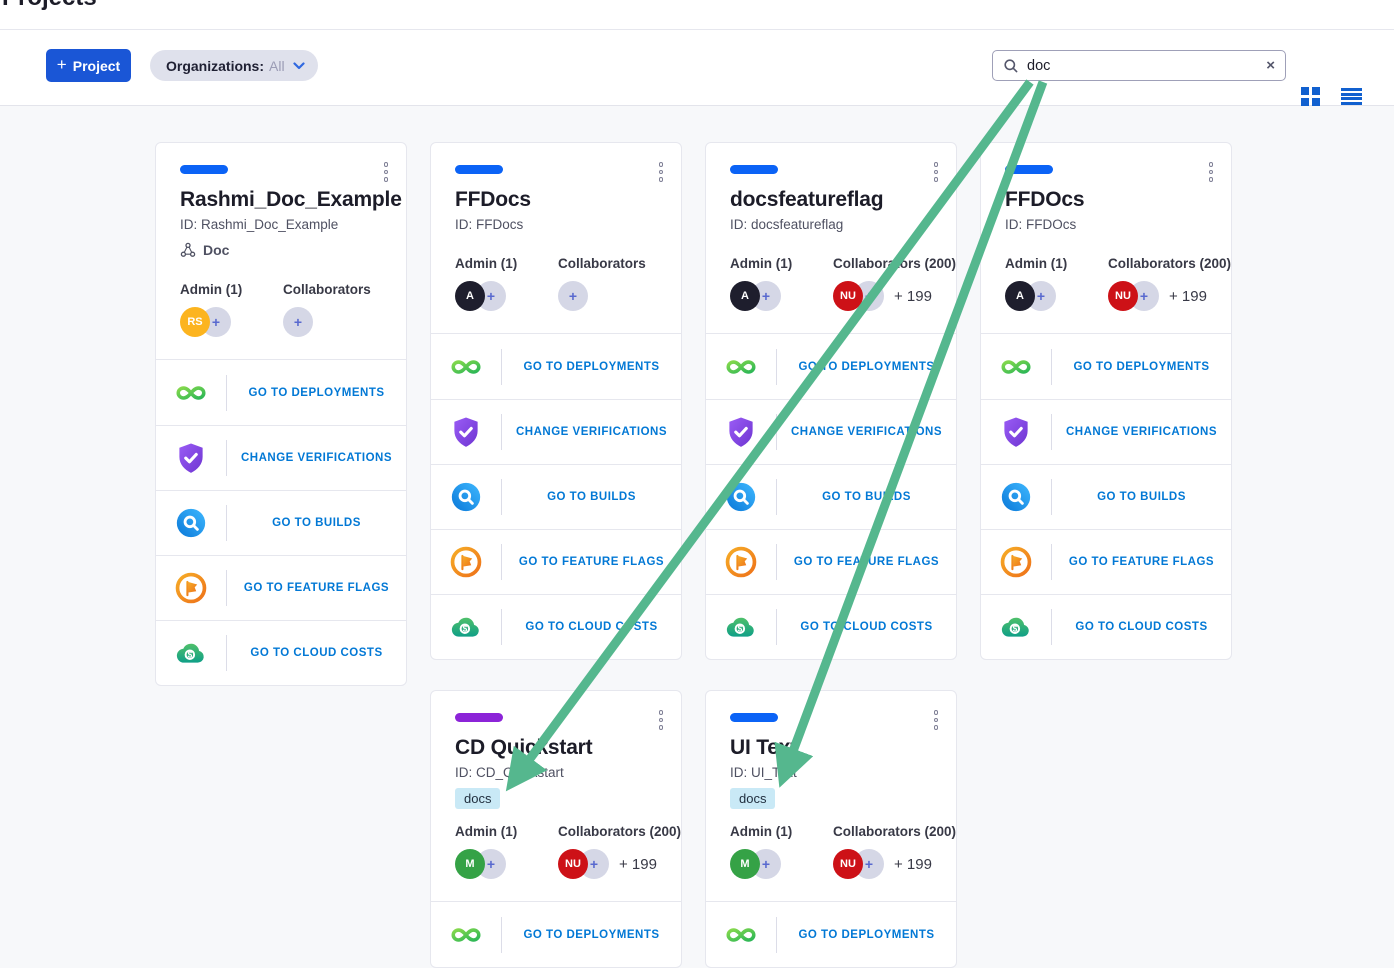  What do you see at coordinates (741, 497) in the screenshot?
I see `builds-icon` at bounding box center [741, 497].